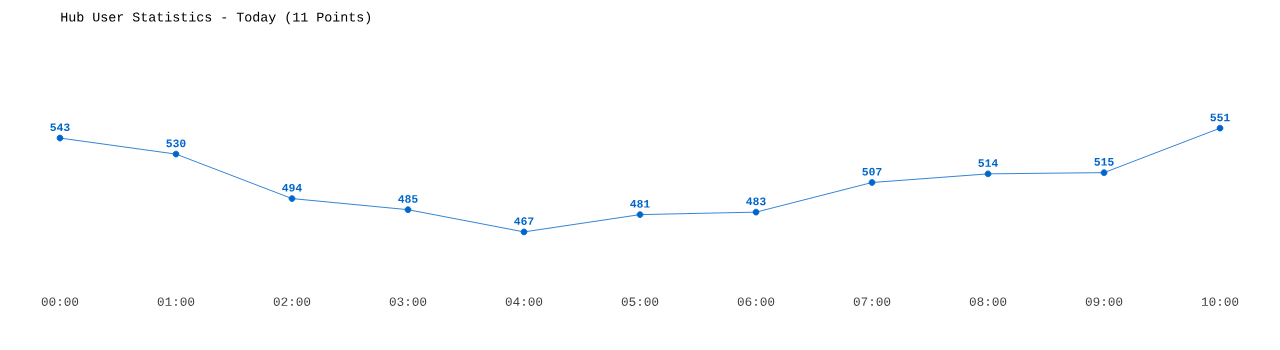  I want to click on x-tick-label: 07:00, so click(872, 301).